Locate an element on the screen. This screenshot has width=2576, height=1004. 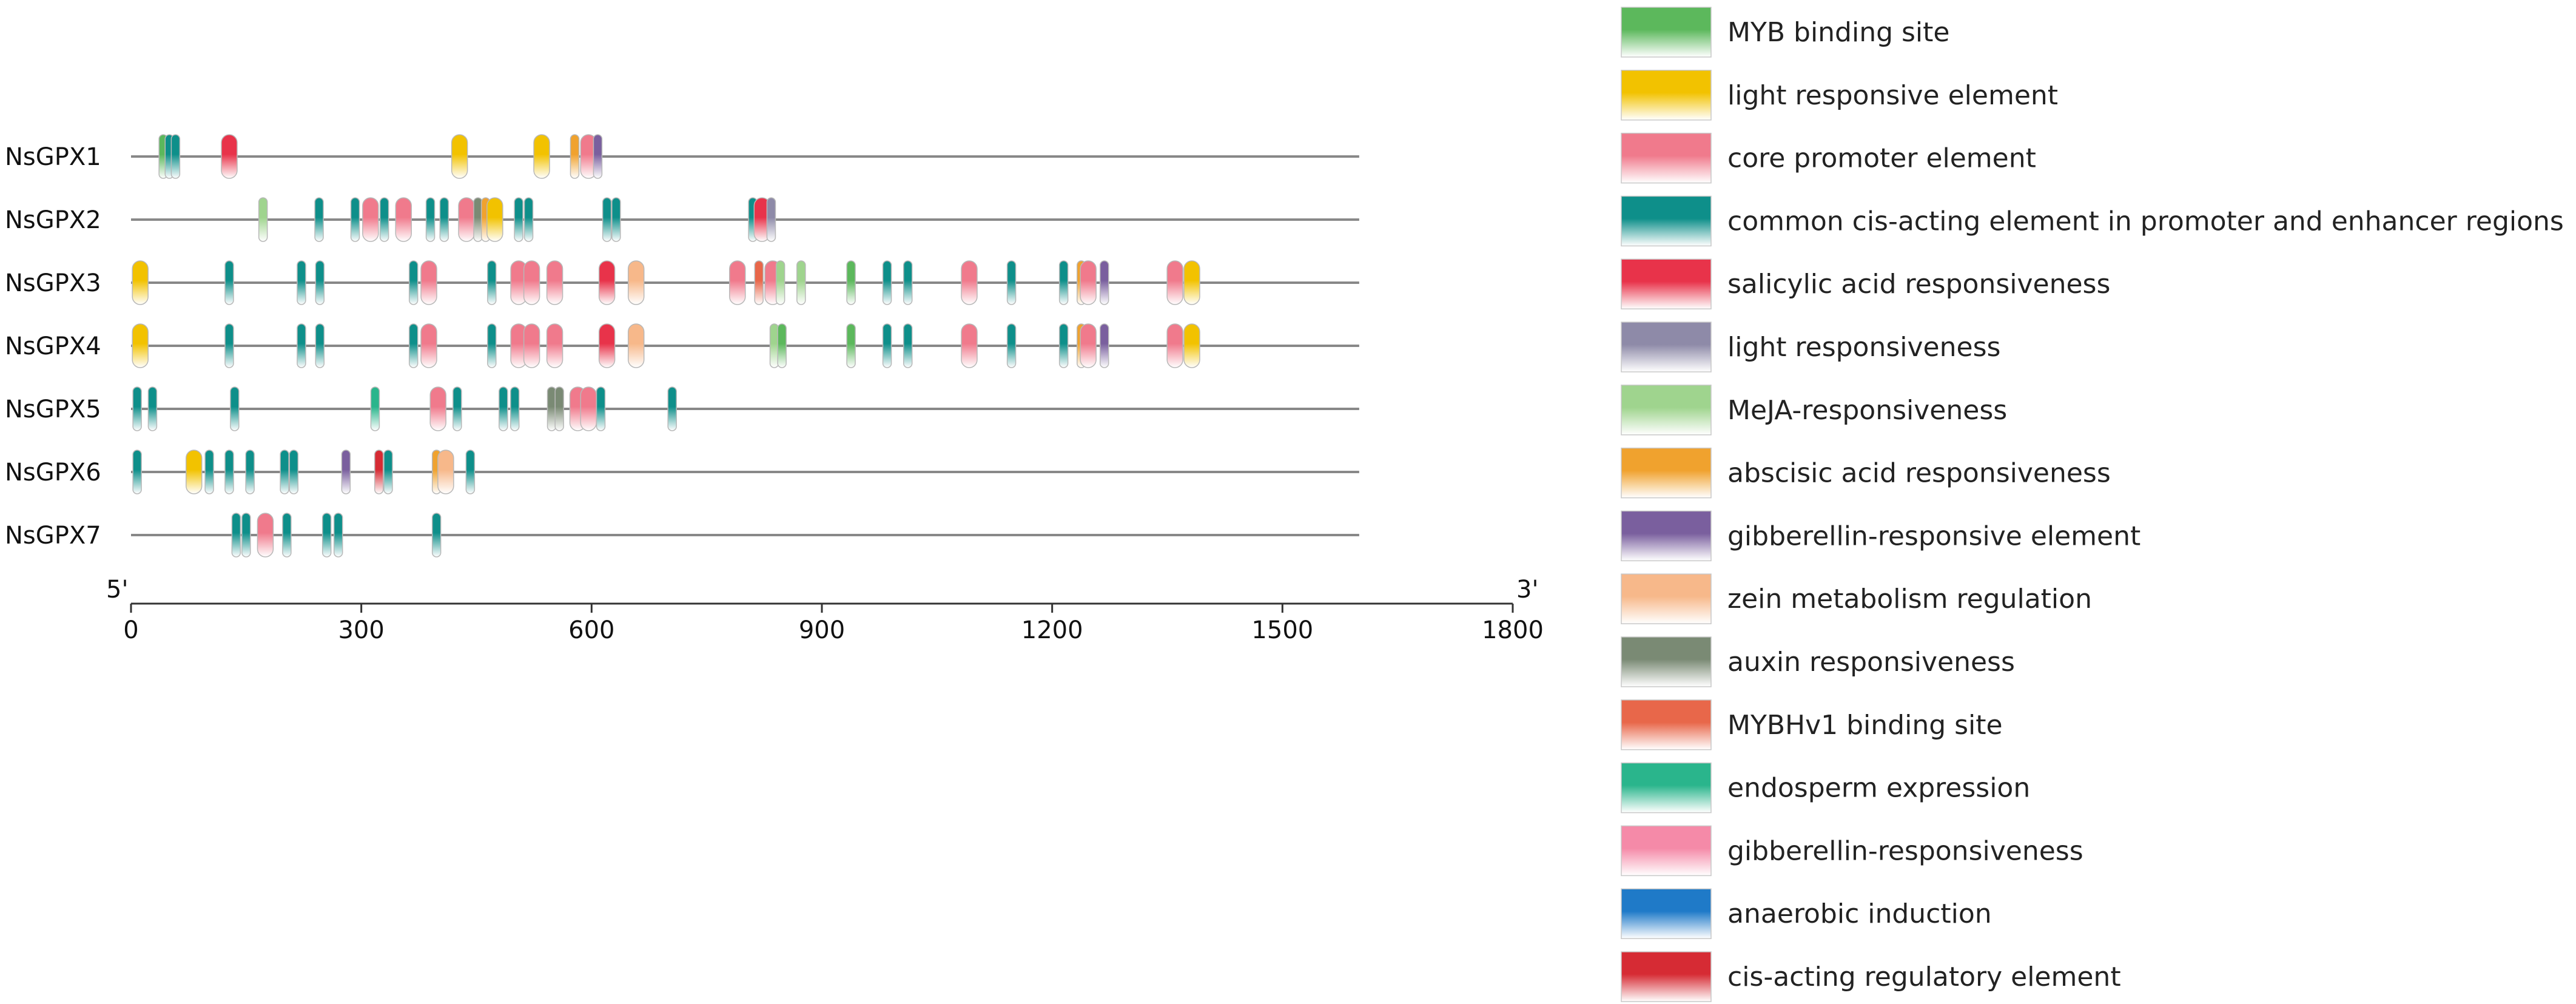
legend-item-ga-resp: gibberellin-responsiveness is located at coordinates (1852, 851).